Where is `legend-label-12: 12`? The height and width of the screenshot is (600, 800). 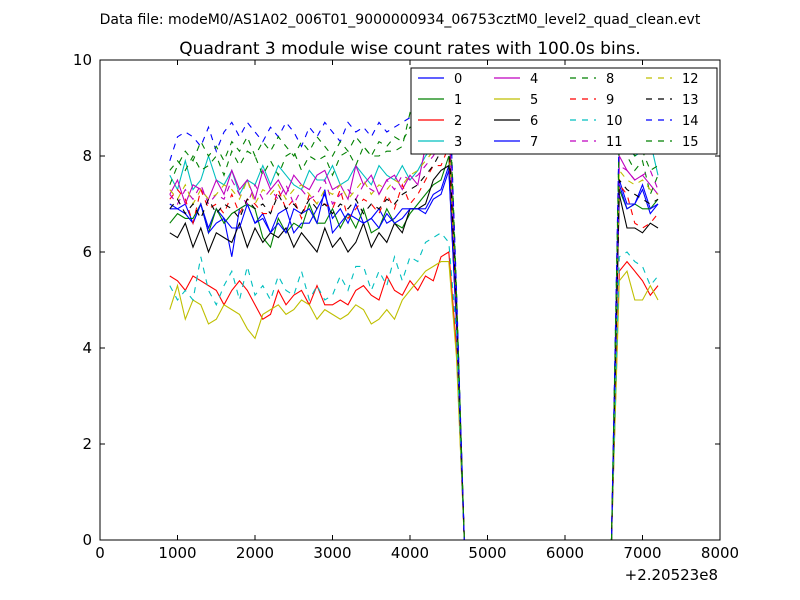
legend-label-12: 12 is located at coordinates (690, 79).